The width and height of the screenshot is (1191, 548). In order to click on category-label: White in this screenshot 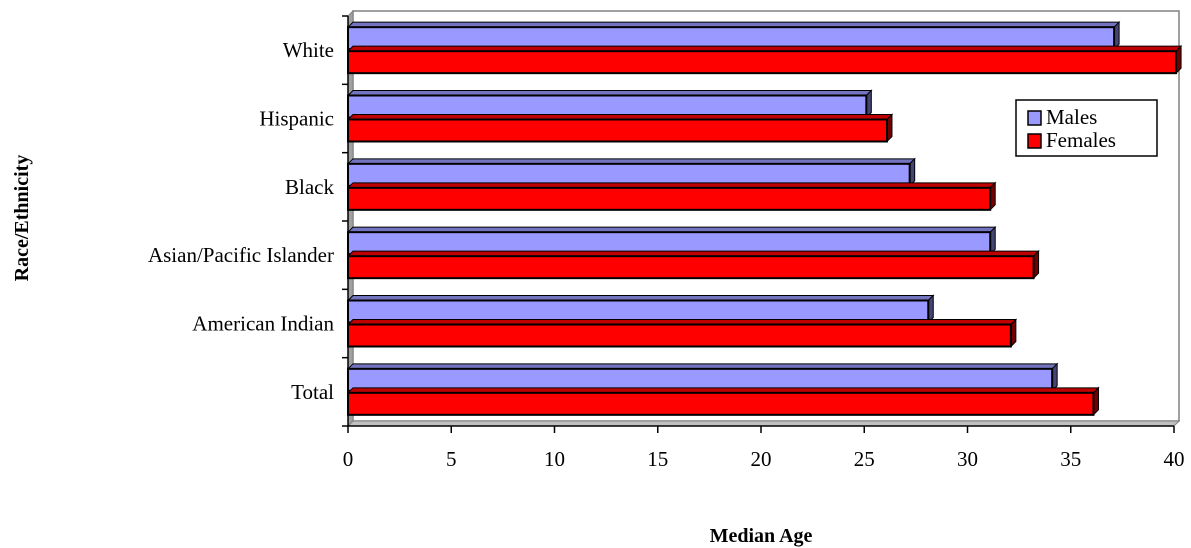, I will do `click(308, 50)`.